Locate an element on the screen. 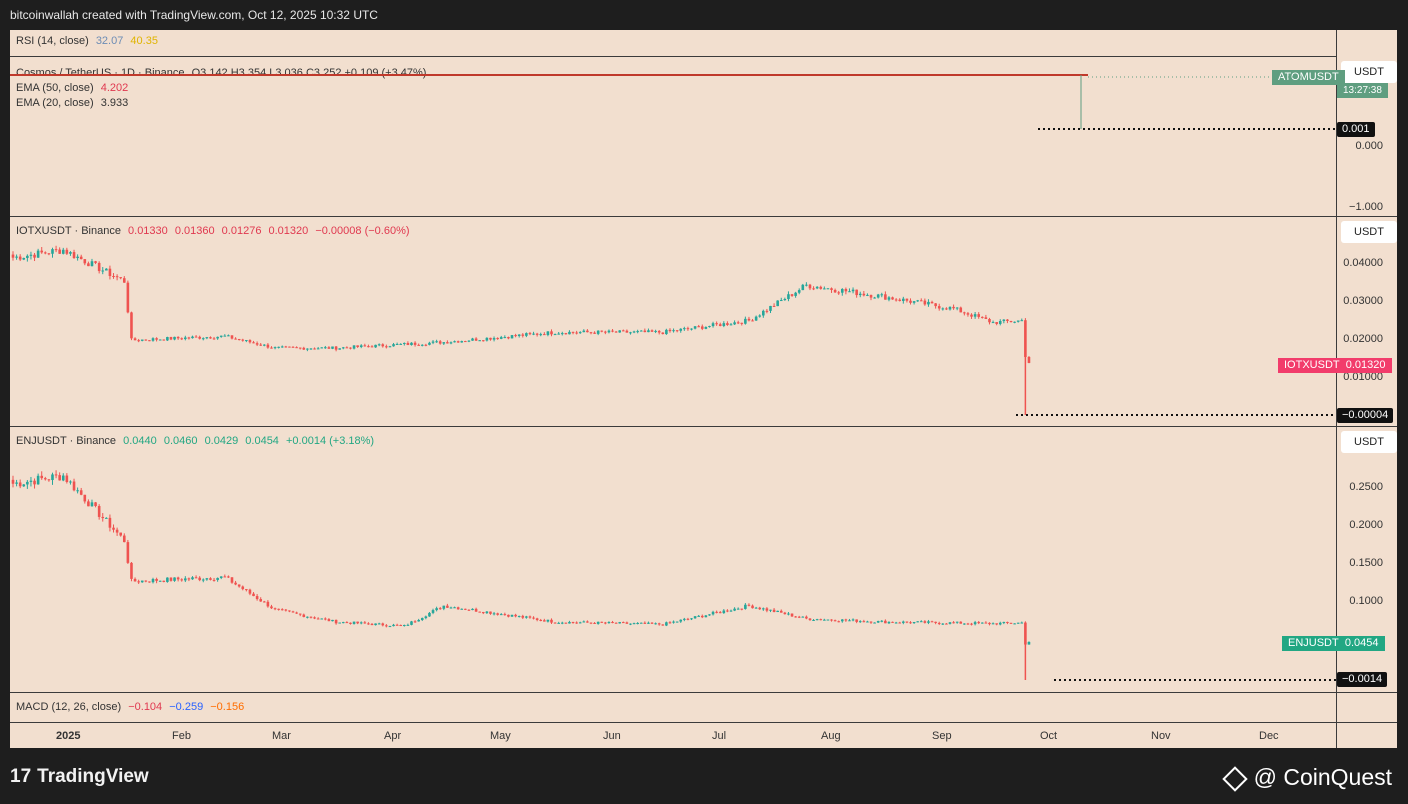  enj-axis-1: 0.2000 is located at coordinates (1366, 525).